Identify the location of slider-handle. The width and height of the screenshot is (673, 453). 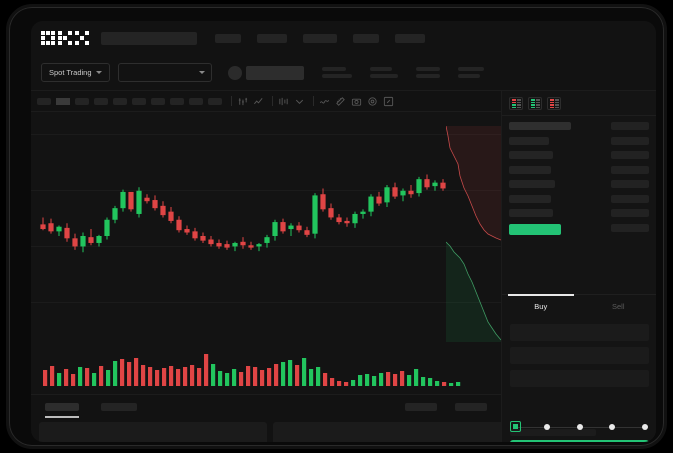
(515, 426).